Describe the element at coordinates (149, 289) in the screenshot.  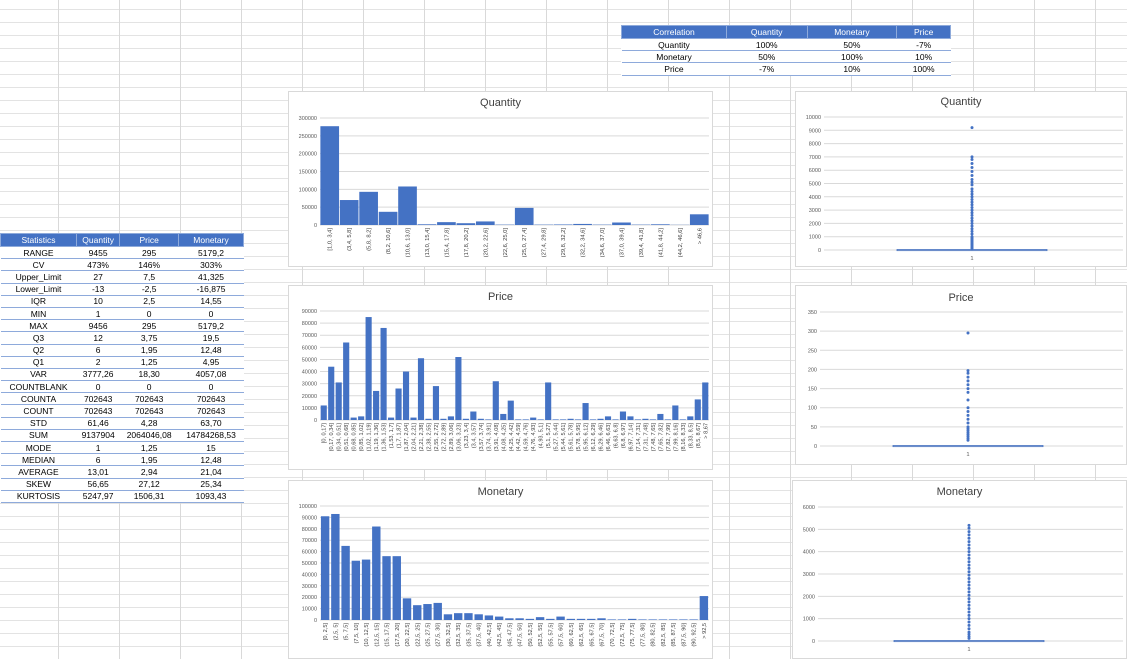
I see `statistics-row-cell: -2,5` at that location.